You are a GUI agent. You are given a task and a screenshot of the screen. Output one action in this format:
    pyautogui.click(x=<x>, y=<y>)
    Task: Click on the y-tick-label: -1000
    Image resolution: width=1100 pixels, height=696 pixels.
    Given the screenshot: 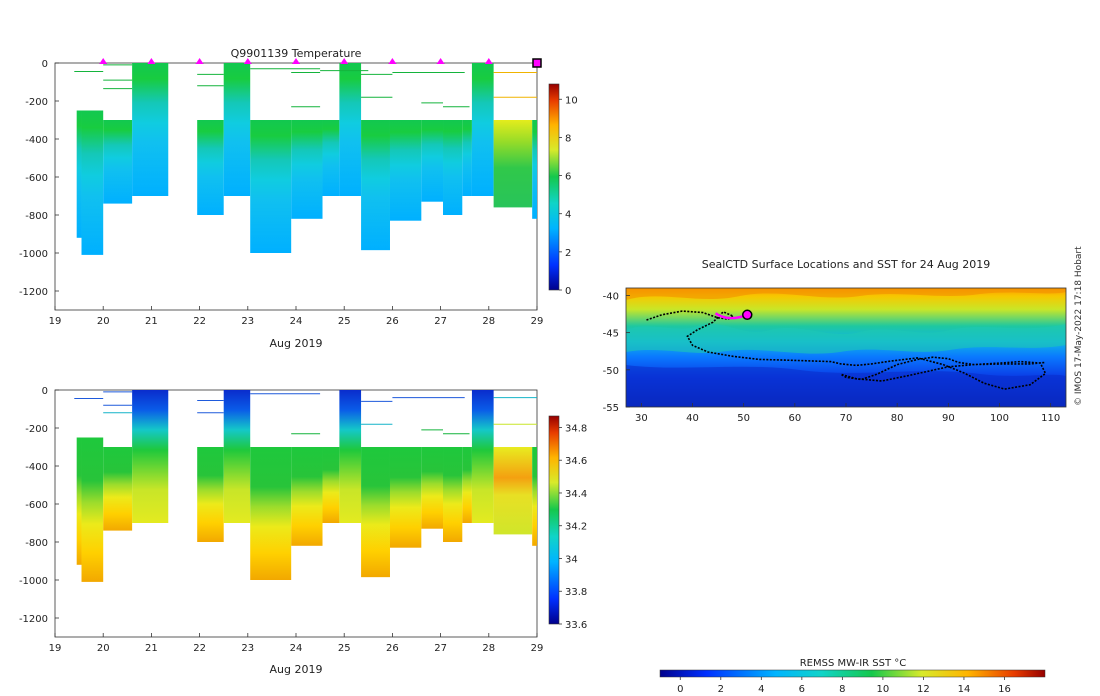 What is the action you would take?
    pyautogui.click(x=33, y=254)
    